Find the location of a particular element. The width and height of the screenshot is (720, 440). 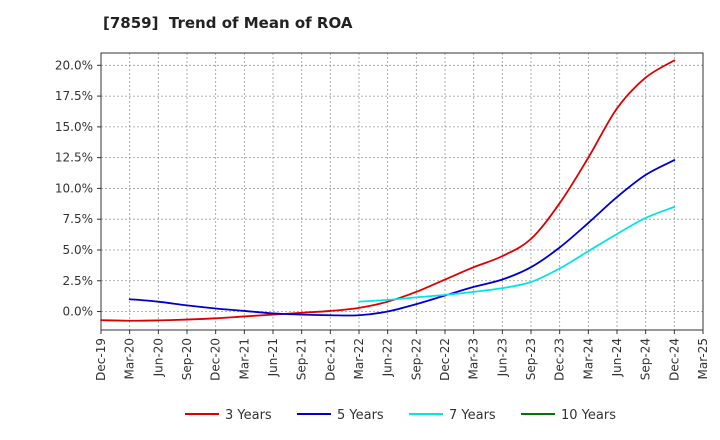

y-tick-label: 5.0% is located at coordinates (78, 250).